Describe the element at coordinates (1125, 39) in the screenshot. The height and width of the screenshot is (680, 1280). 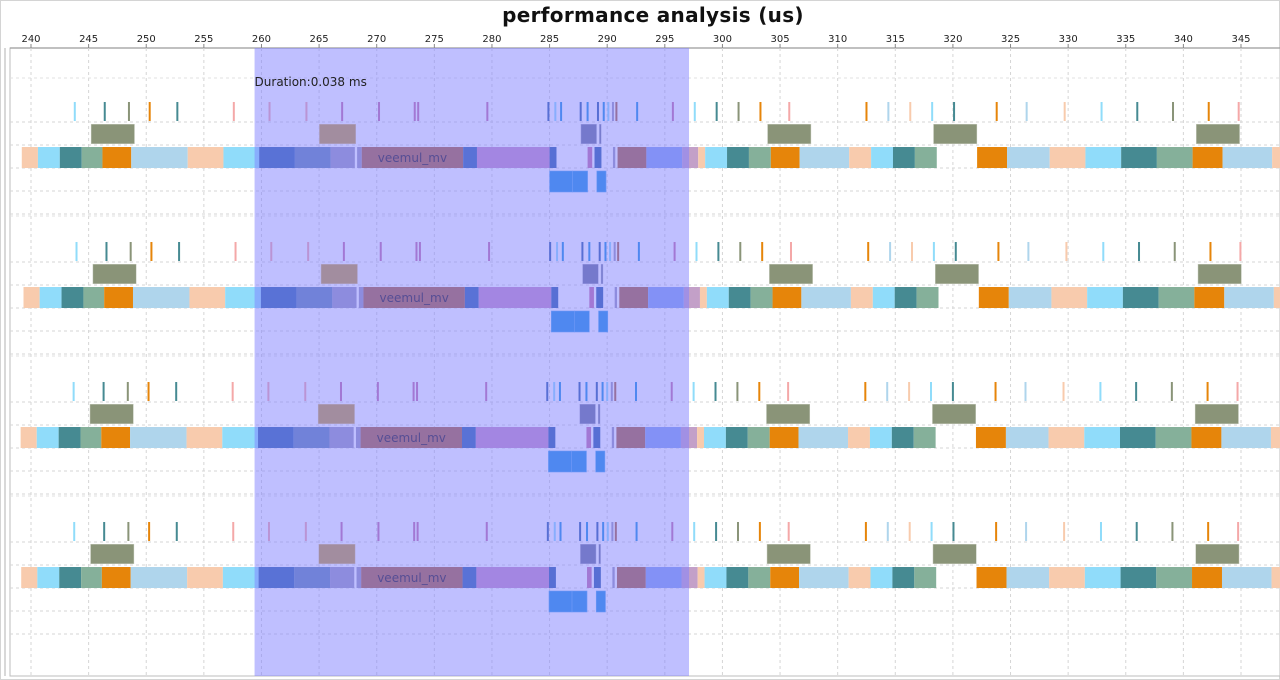
I see `tick-label: 335` at that location.